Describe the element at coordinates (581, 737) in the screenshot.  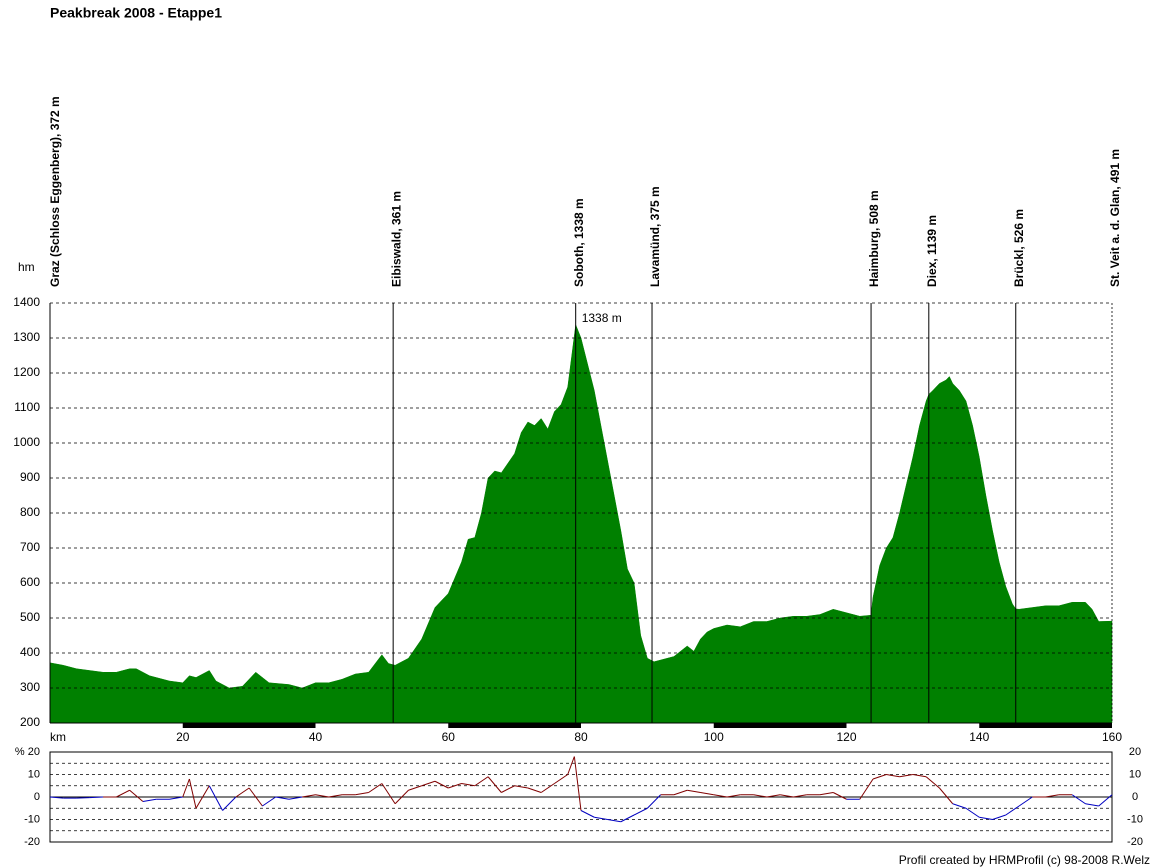
I see `x-tick-label: 80` at that location.